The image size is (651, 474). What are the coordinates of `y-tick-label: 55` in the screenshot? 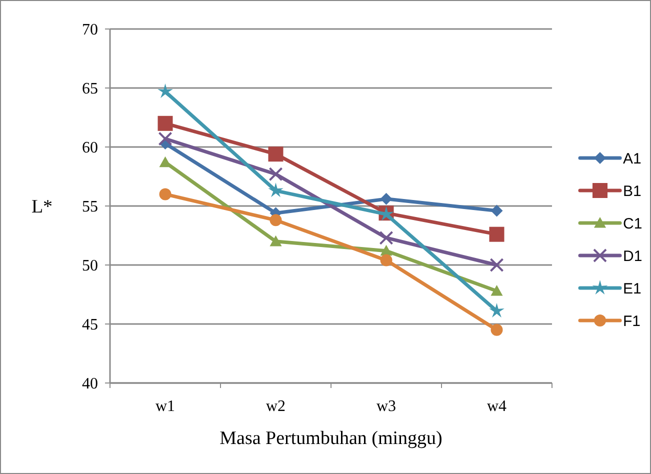 It's located at (90, 207).